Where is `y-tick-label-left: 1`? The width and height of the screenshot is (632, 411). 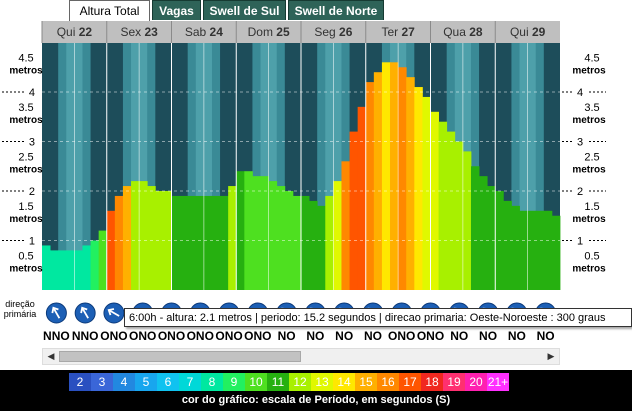
y-tick-label-left: 1 is located at coordinates (32, 242).